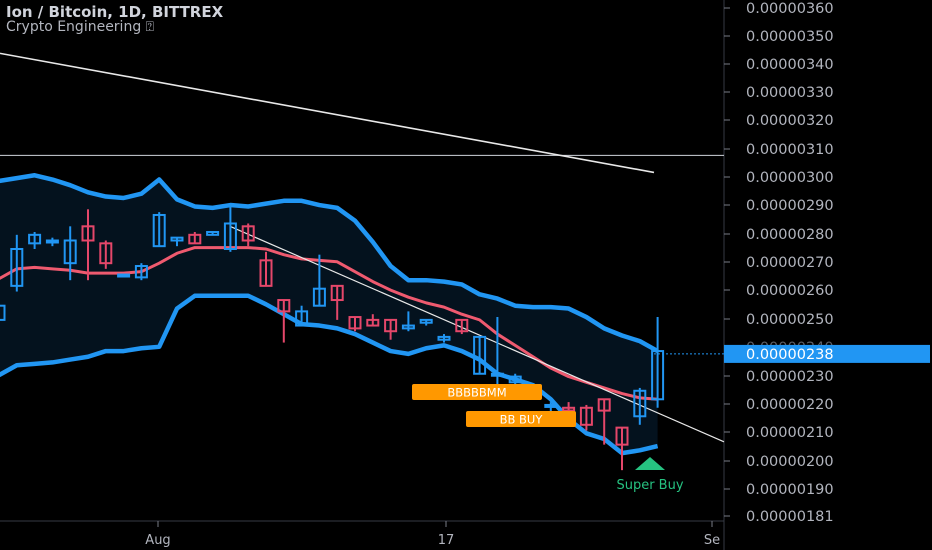  I want to click on time-axis-label: Se, so click(712, 540).